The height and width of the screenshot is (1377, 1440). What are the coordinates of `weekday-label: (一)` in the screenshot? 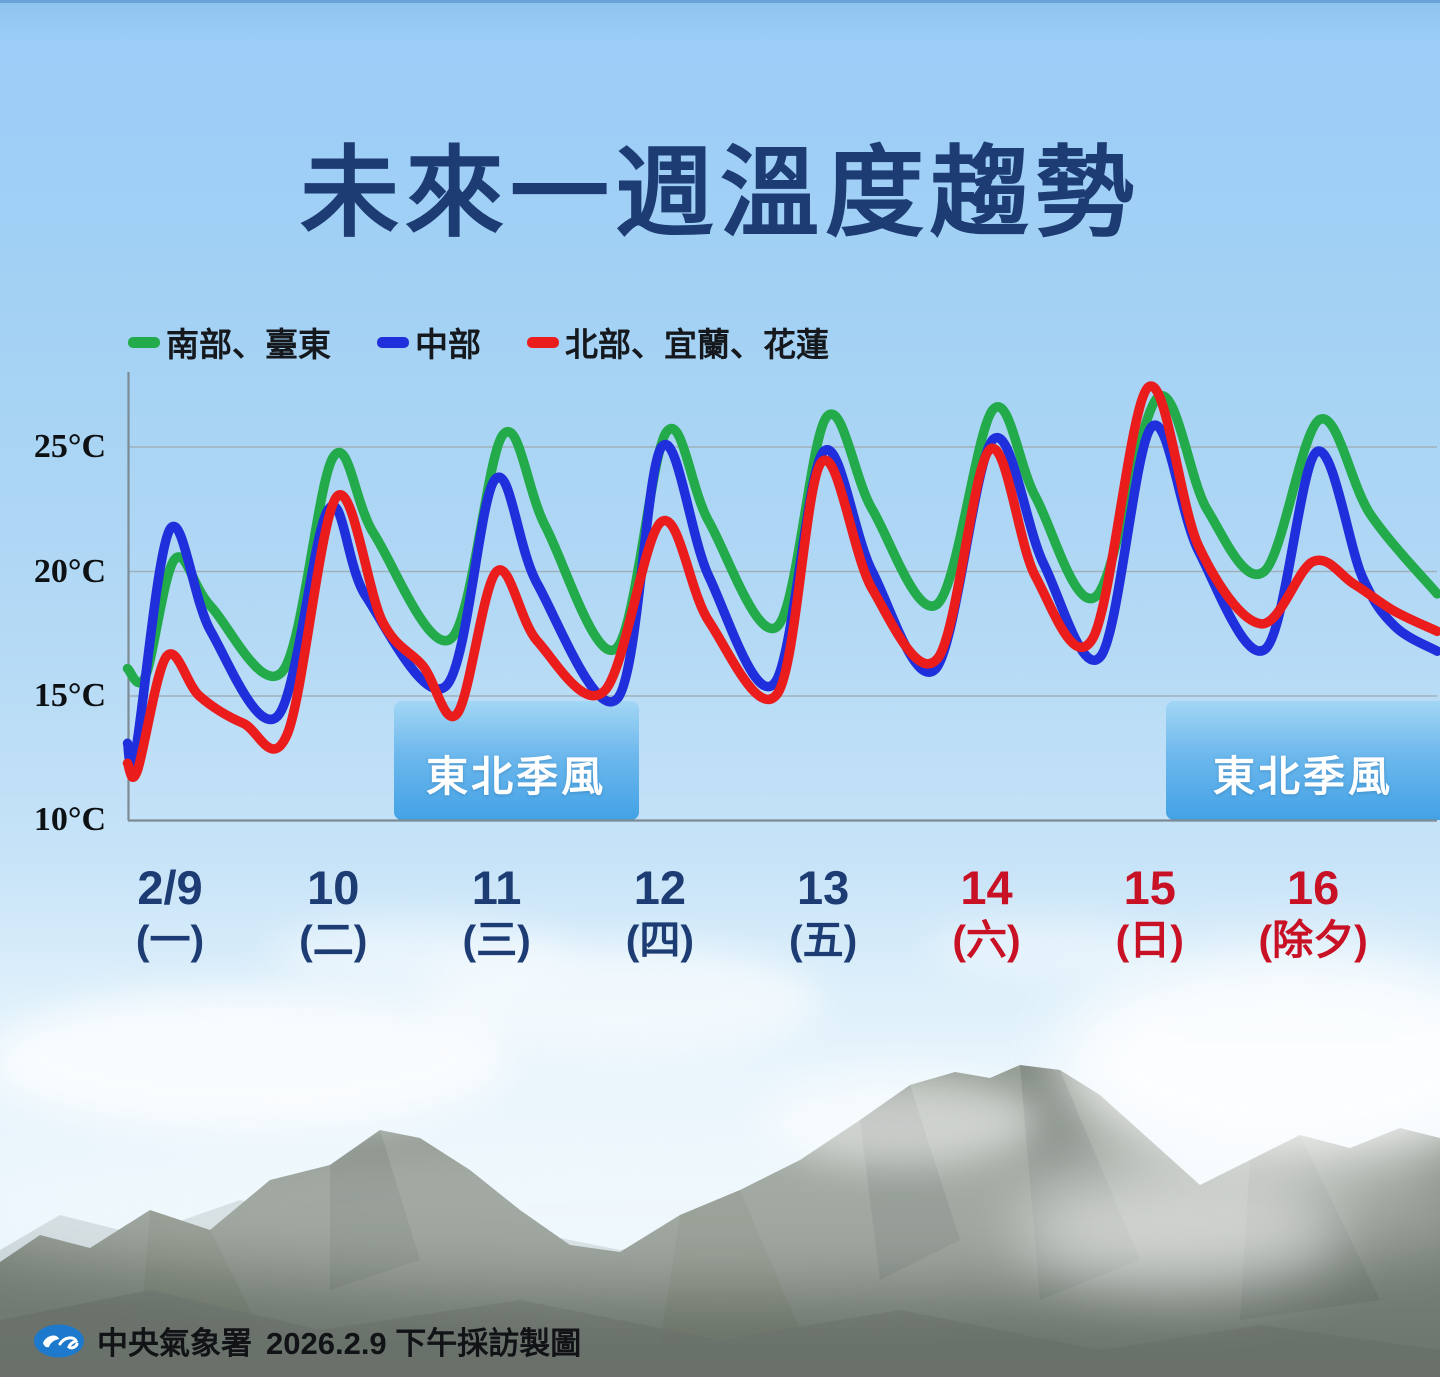 It's located at (170, 940).